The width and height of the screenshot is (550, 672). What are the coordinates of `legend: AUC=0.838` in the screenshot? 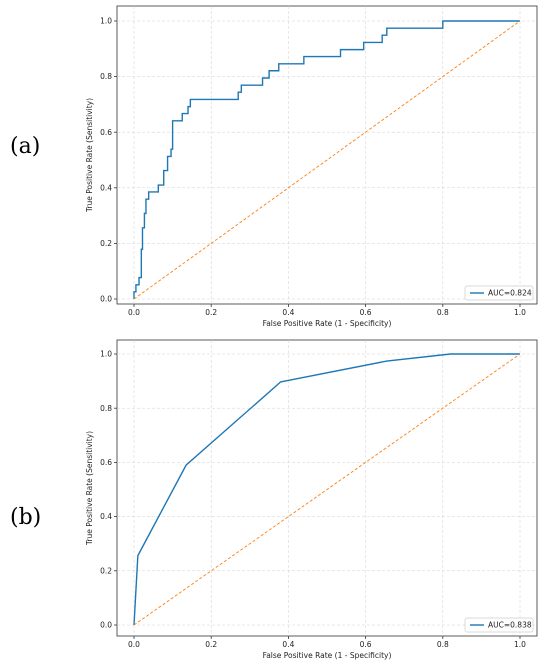 It's located at (499, 625).